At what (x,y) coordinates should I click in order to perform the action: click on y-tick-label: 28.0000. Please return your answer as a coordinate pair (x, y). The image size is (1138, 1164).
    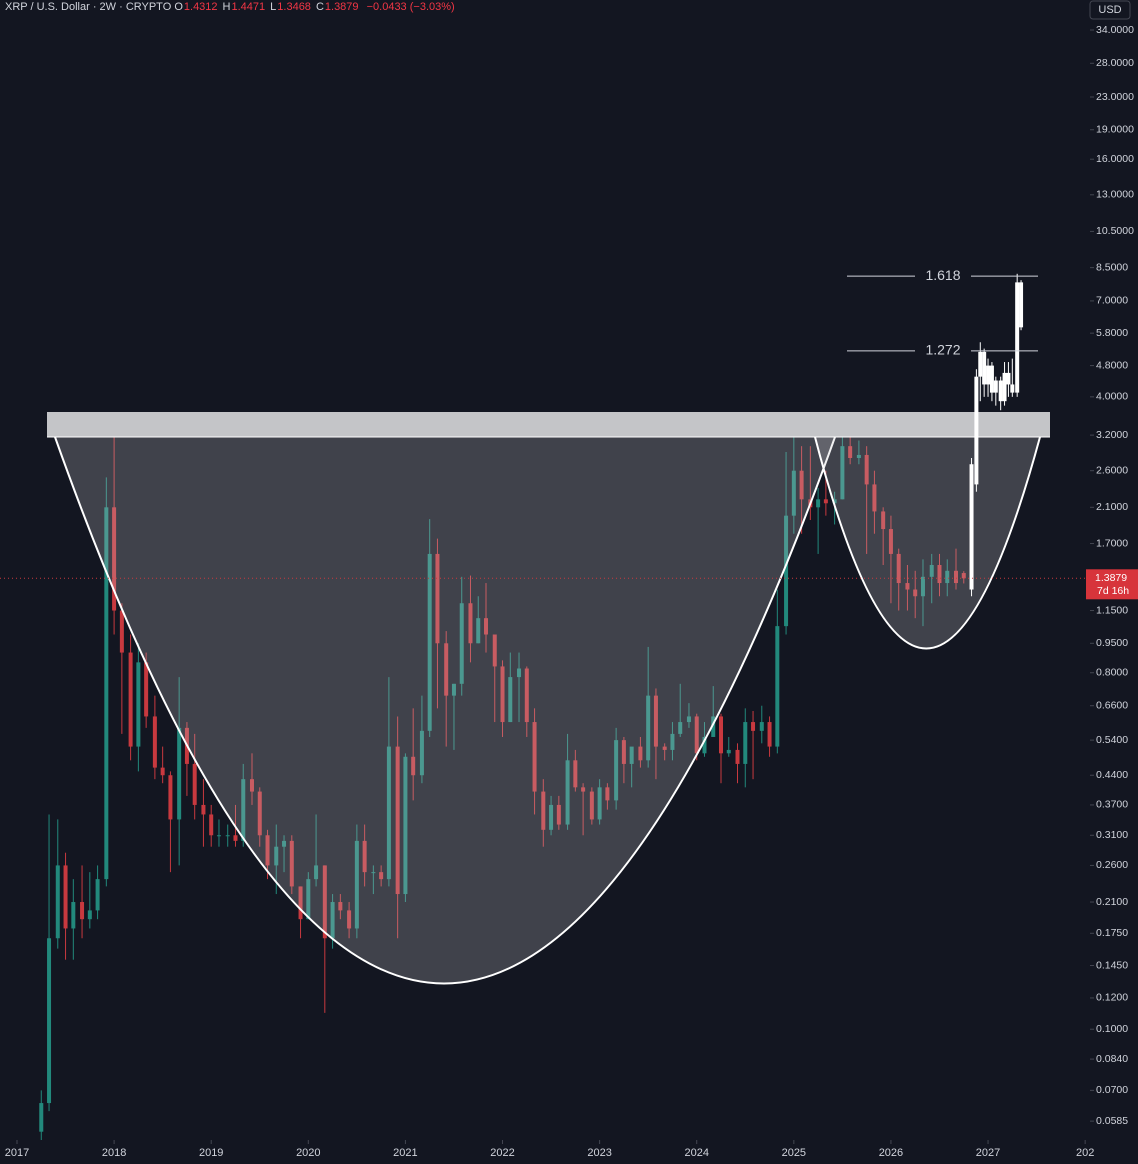
    Looking at the image, I should click on (1115, 63).